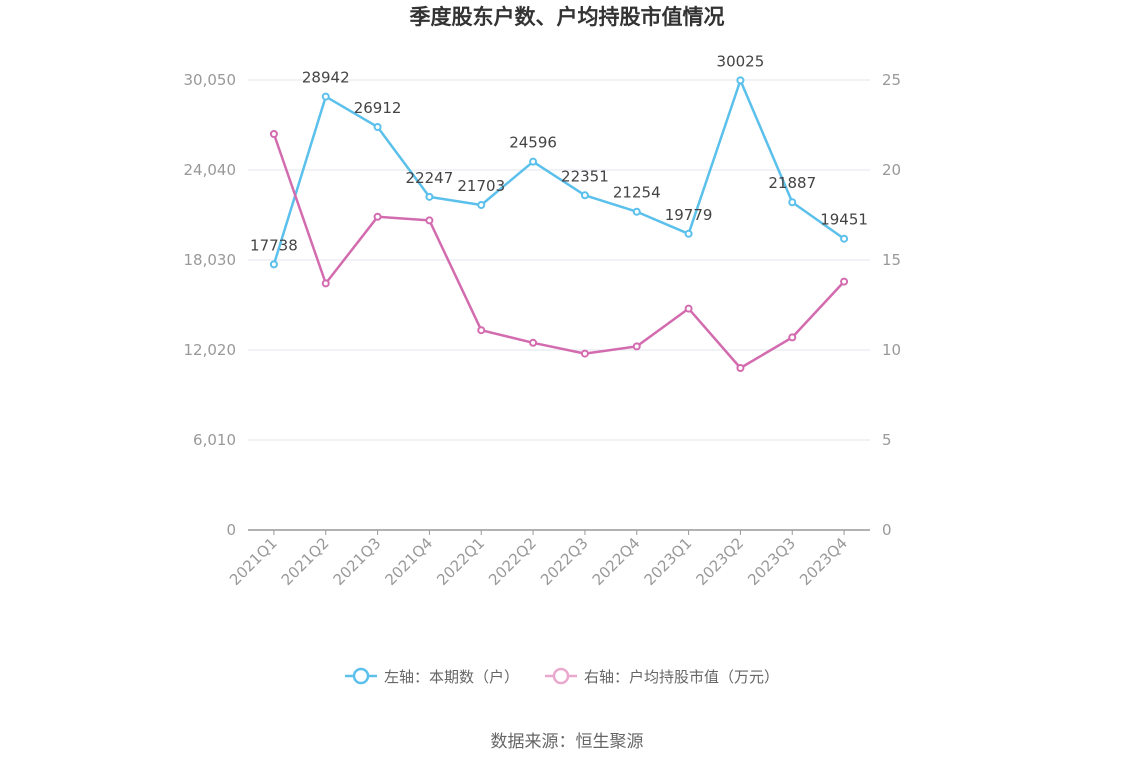 Image resolution: width=1134 pixels, height=766 pixels. I want to click on legend-label: 右轴：户均持股市值（万元）, so click(681, 677).